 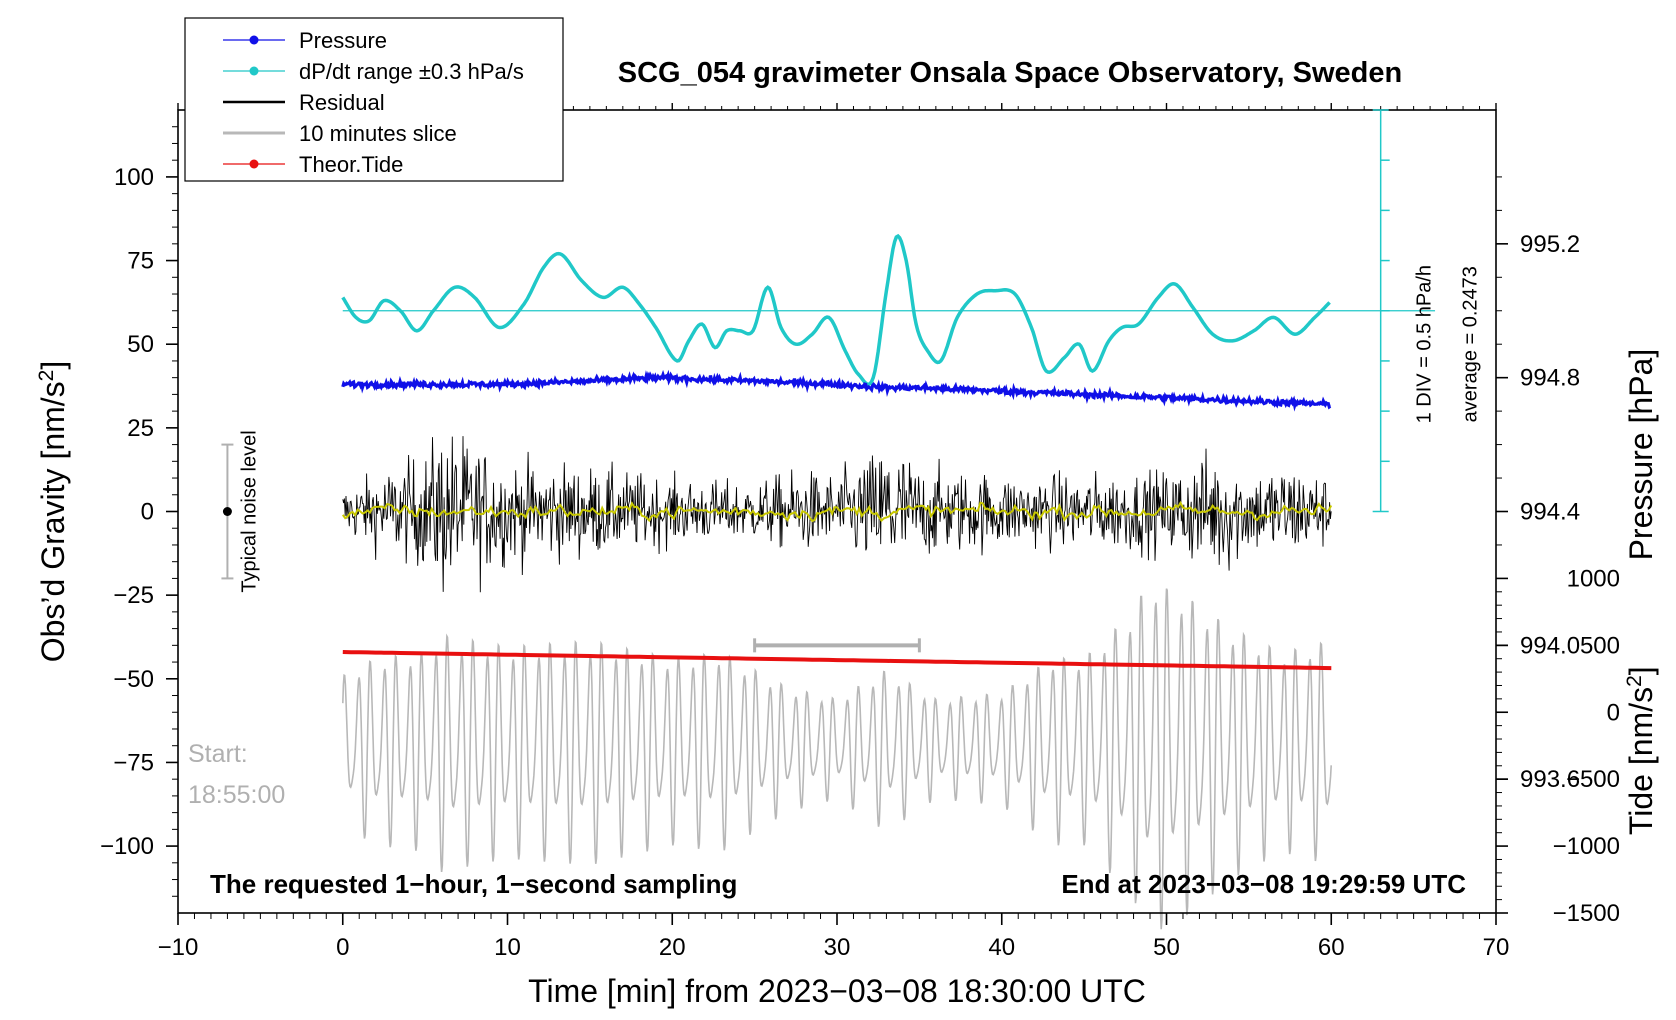 I want to click on x-tick-label: 60, so click(x=1331, y=947).